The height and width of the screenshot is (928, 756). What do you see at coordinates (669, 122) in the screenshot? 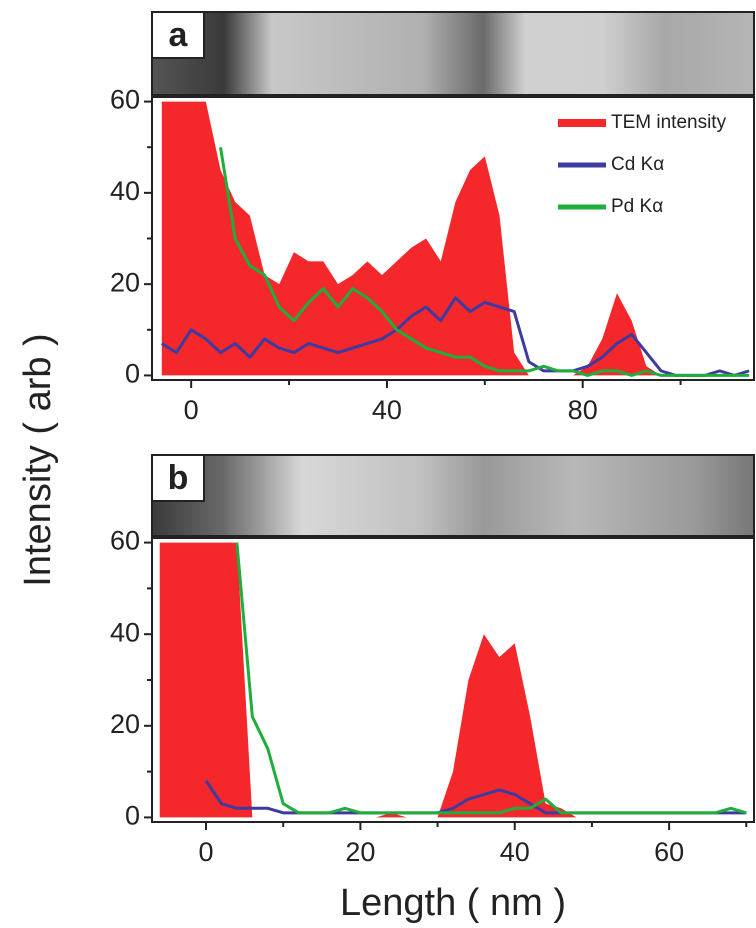
I see `legend-label: TEM intensity` at bounding box center [669, 122].